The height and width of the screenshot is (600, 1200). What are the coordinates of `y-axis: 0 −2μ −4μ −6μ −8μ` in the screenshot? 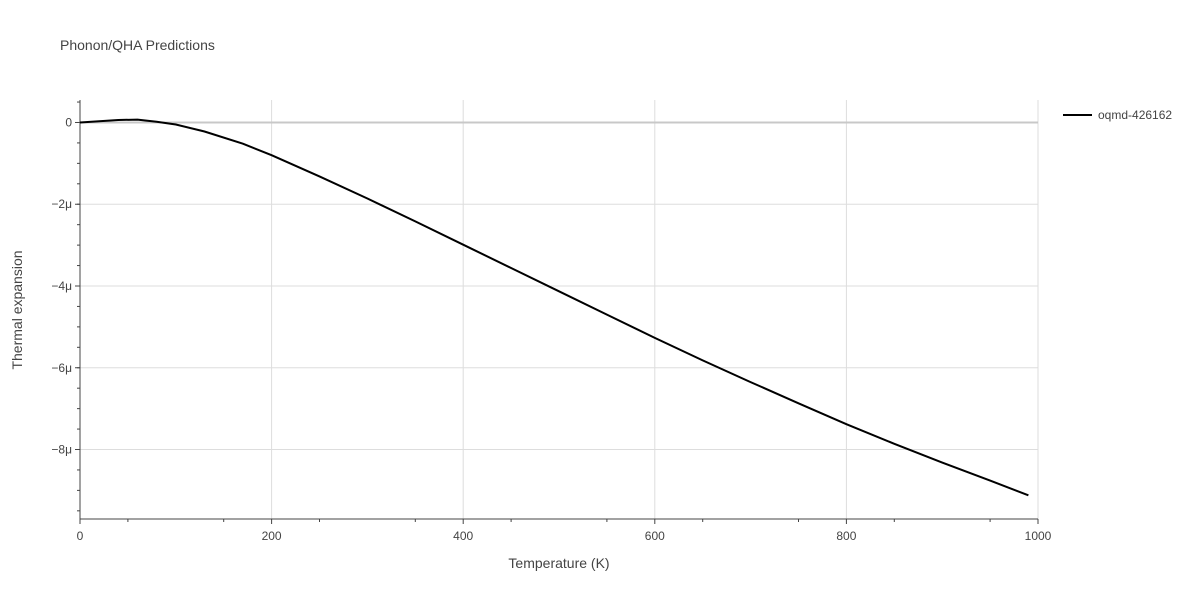 It's located at (65, 306).